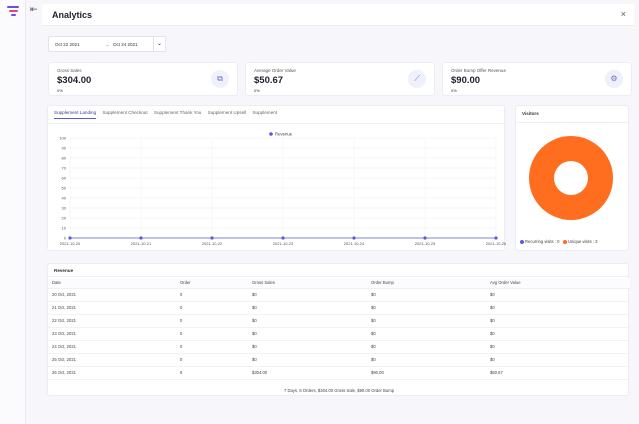  I want to click on table-row: 20 Oct, 2021 0 $0 $0 $0, so click(339, 295).